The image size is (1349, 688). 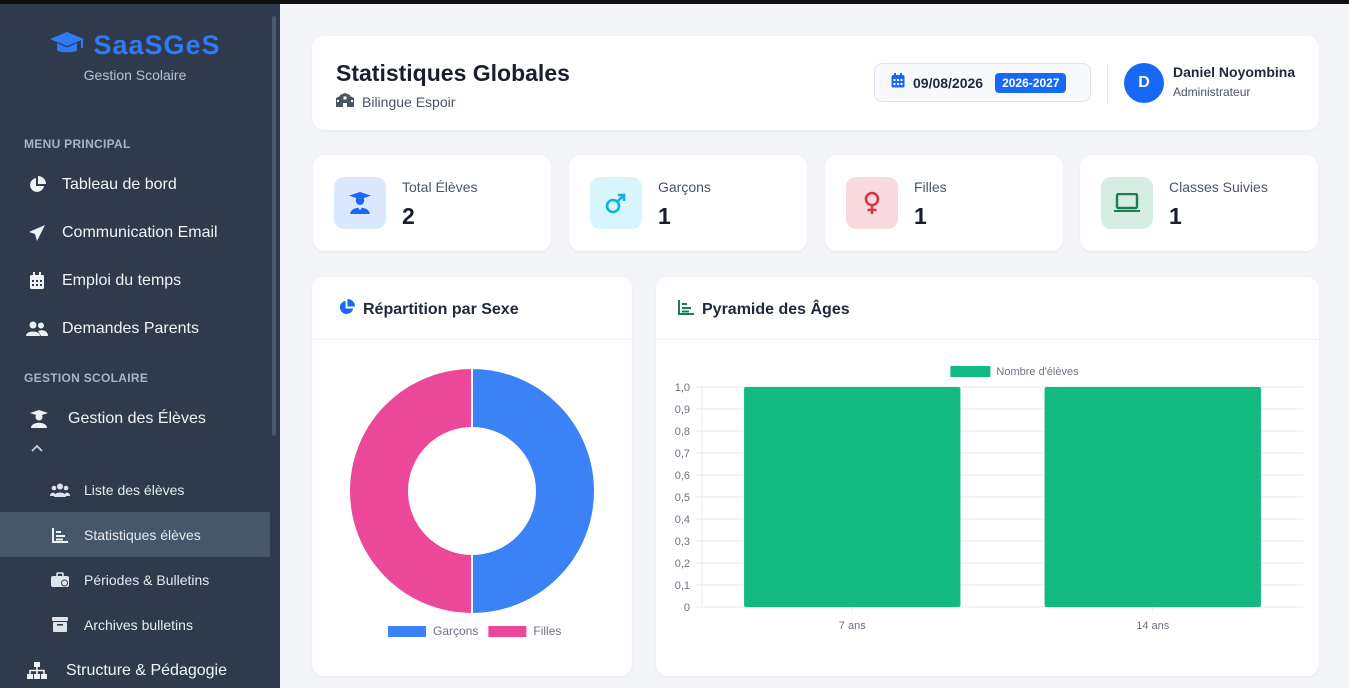 What do you see at coordinates (872, 203) in the screenshot?
I see `female-icon` at bounding box center [872, 203].